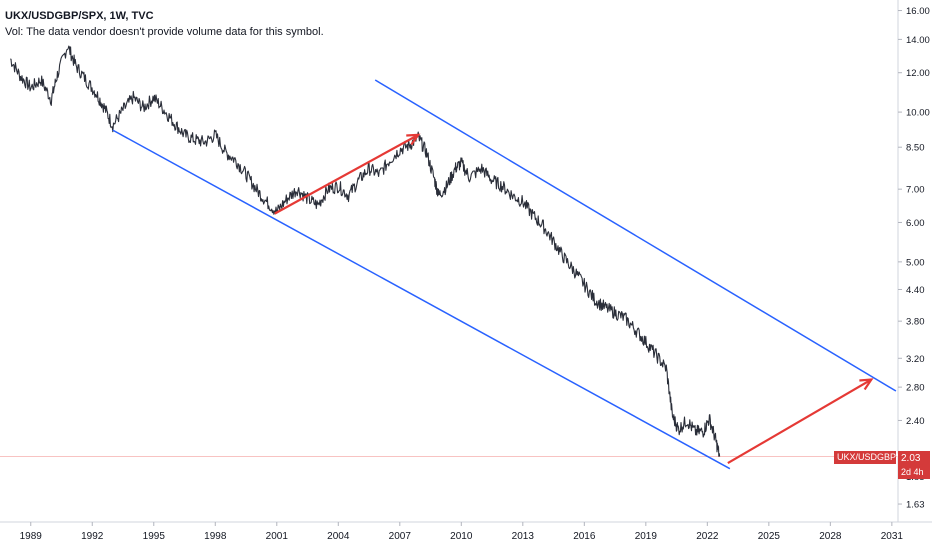  Describe the element at coordinates (892, 536) in the screenshot. I see `x-tick-label: 2031` at that location.